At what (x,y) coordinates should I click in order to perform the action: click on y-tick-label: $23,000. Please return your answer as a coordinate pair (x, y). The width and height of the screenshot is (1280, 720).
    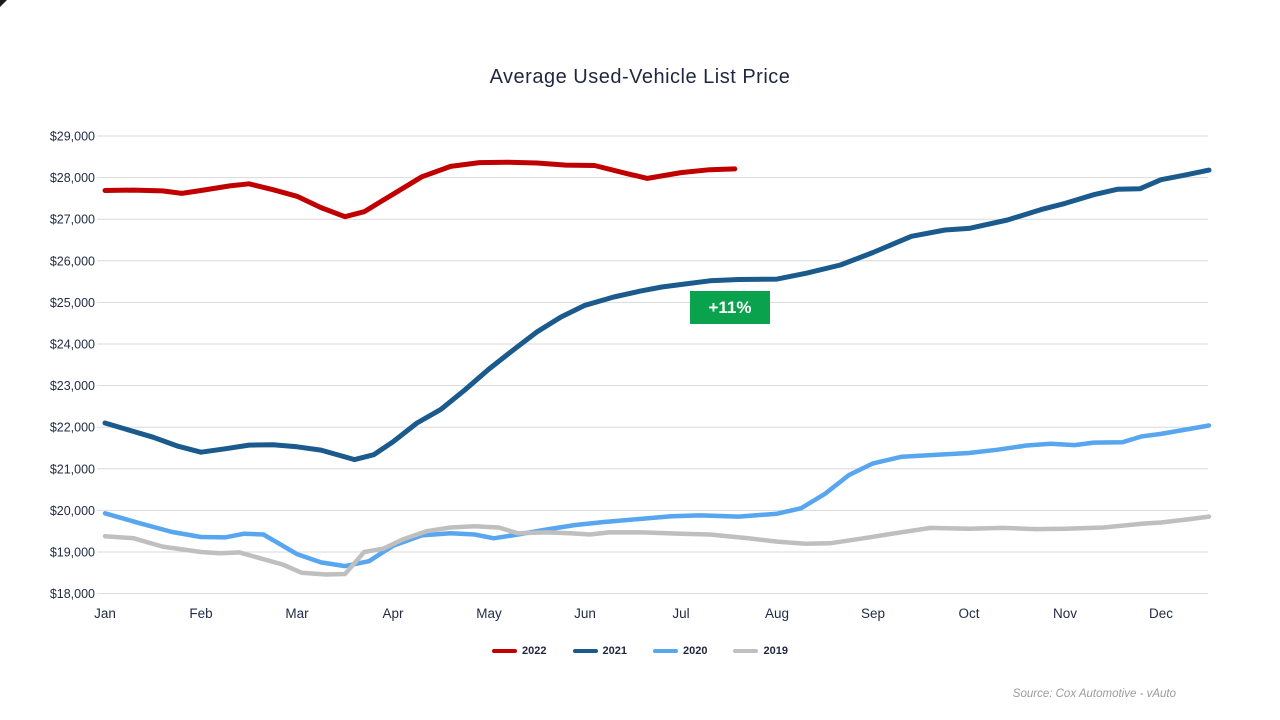
    Looking at the image, I should click on (72, 386).